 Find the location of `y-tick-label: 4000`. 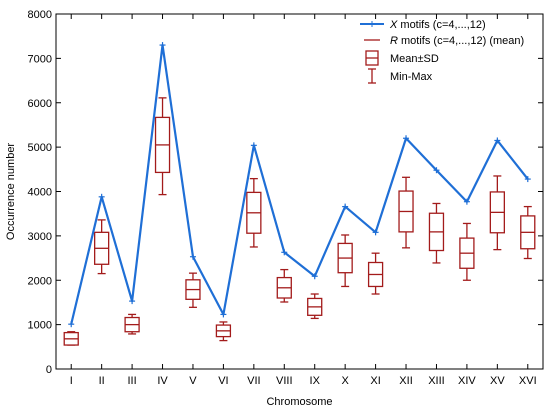

y-tick-label: 4000 is located at coordinates (40, 193).